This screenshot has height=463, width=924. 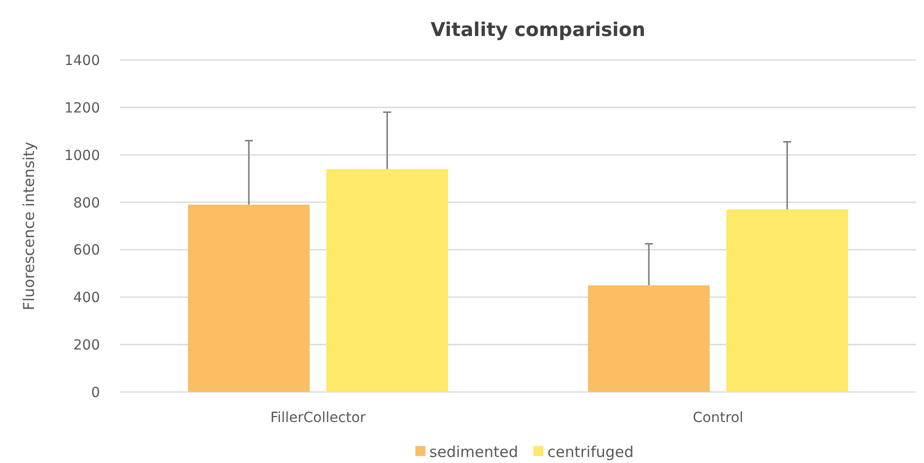 What do you see at coordinates (86, 346) in the screenshot?
I see `y-tick-label: 200` at bounding box center [86, 346].